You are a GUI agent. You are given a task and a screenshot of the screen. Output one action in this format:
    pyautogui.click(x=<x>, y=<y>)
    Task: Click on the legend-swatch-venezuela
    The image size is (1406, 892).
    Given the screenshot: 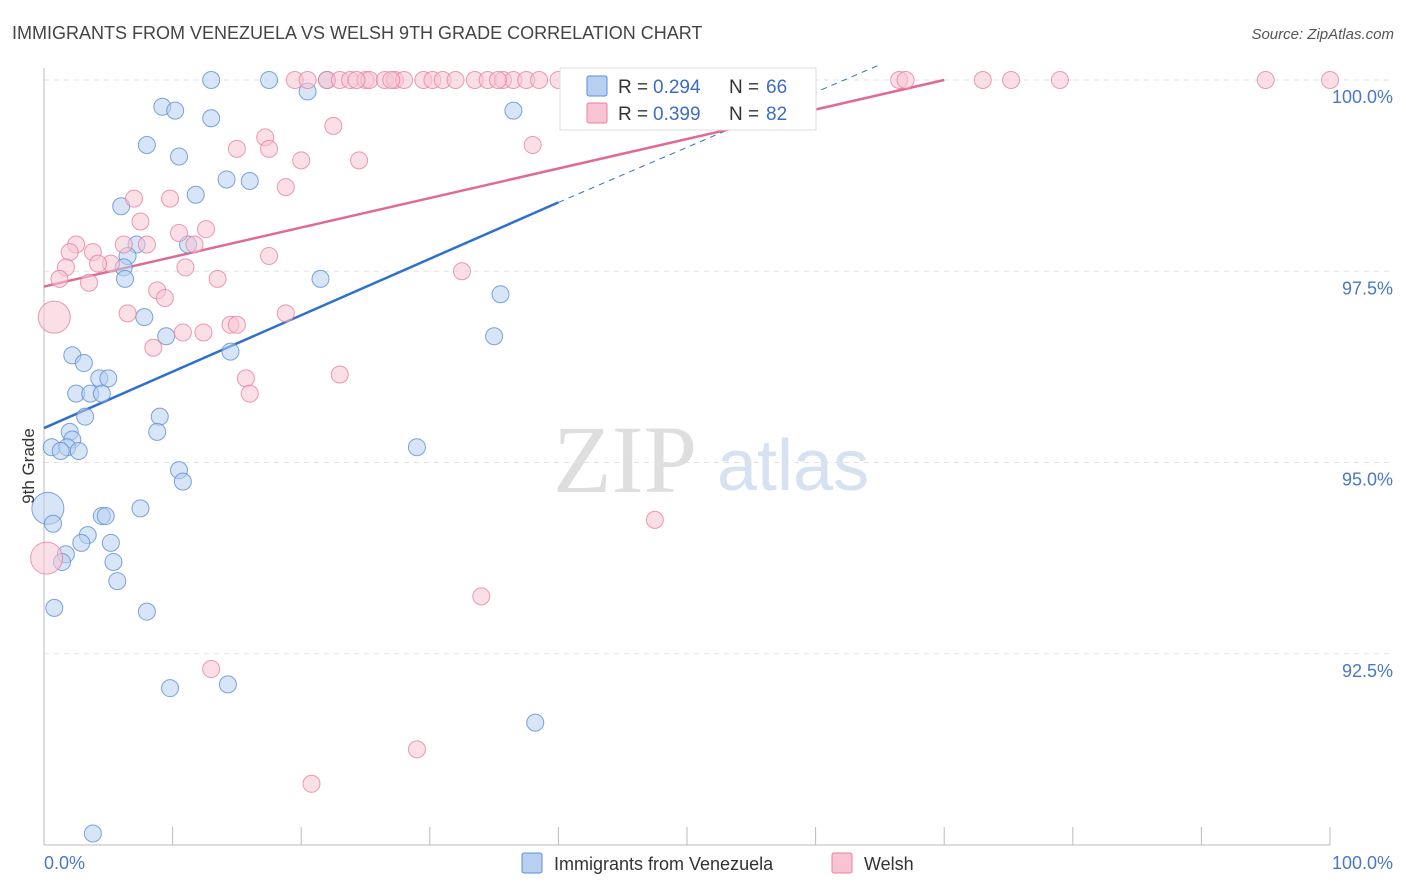 What is the action you would take?
    pyautogui.click(x=597, y=86)
    